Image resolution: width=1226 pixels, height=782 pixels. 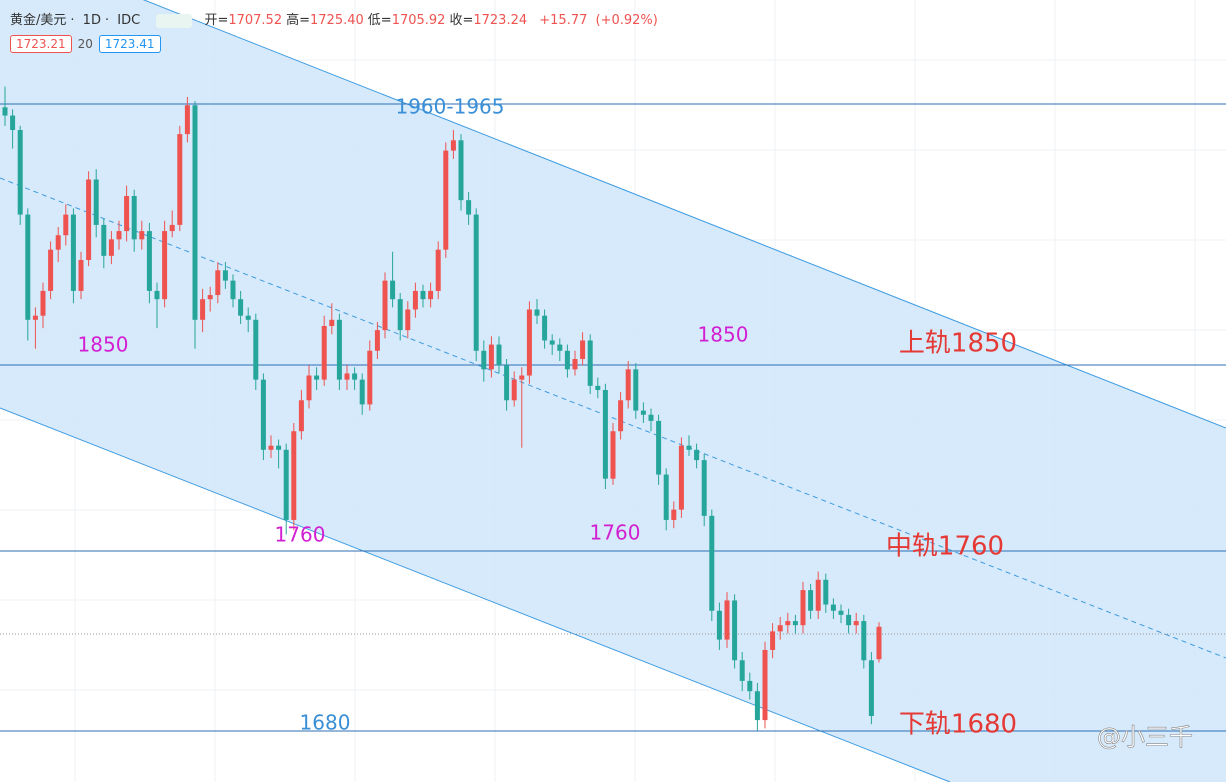 What do you see at coordinates (298, 20) in the screenshot?
I see `legend-label: 高=` at bounding box center [298, 20].